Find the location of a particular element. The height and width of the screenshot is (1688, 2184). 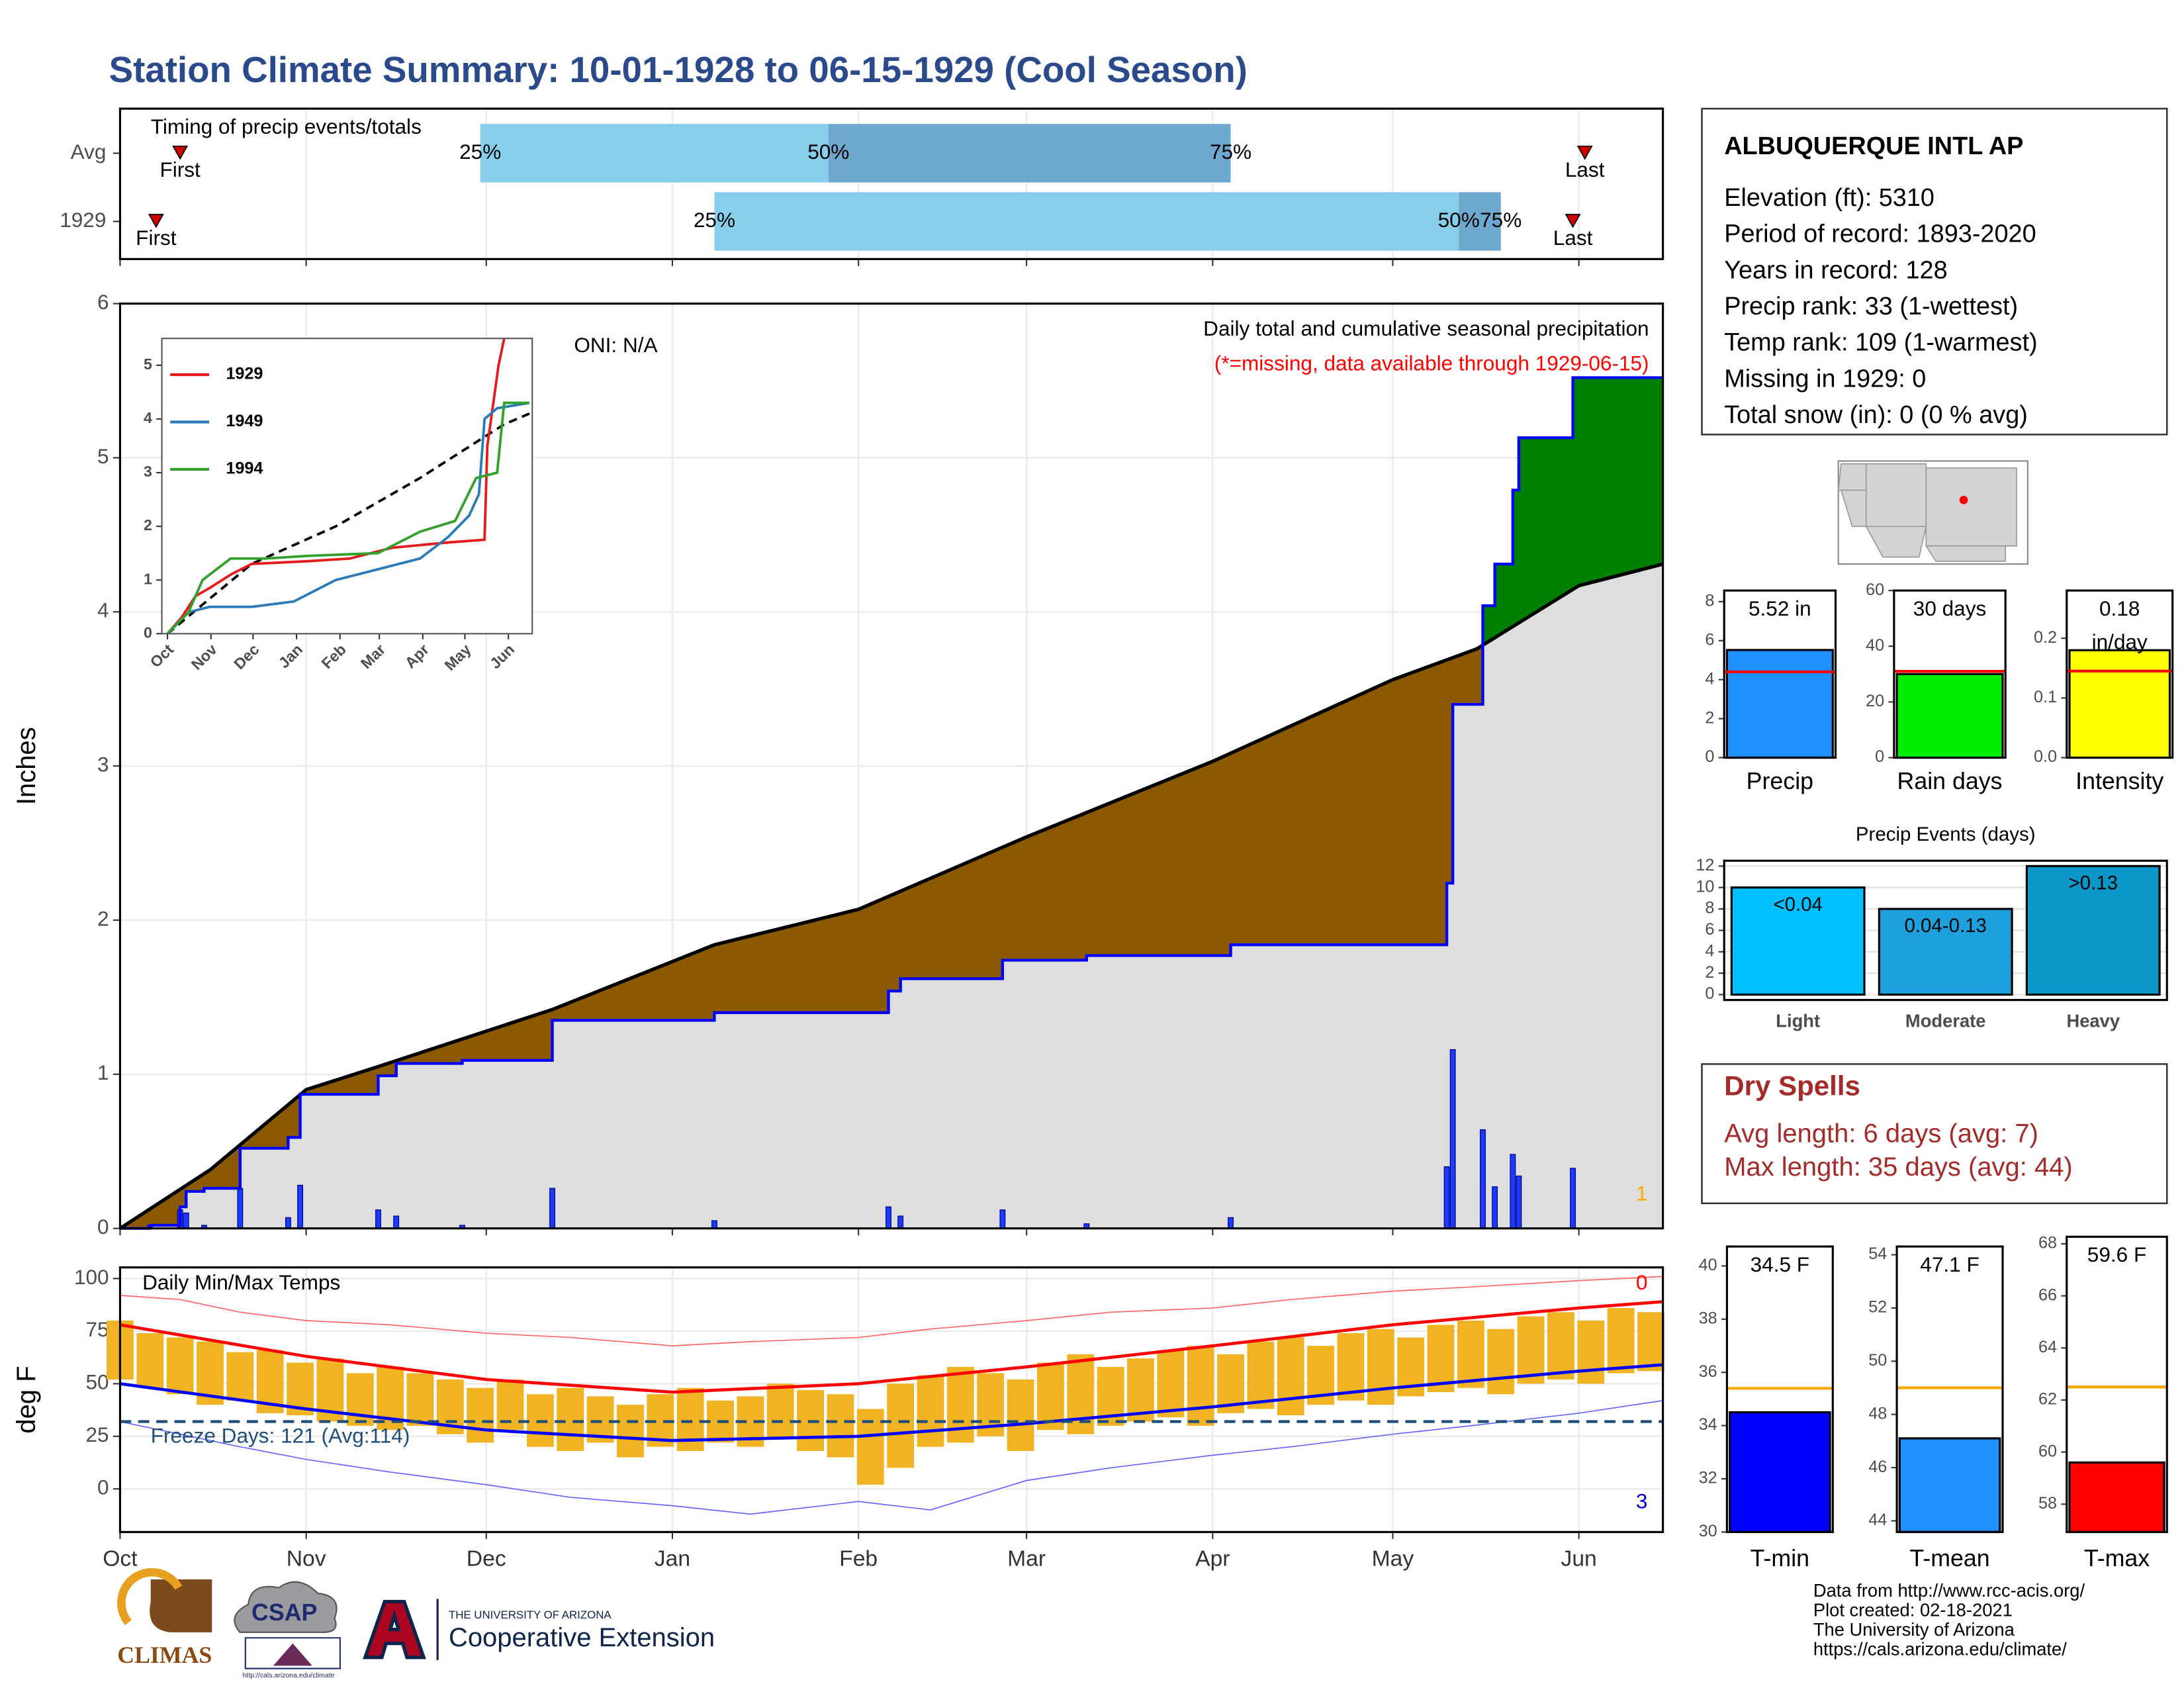

y-tick-label: 25 is located at coordinates (97, 1434).